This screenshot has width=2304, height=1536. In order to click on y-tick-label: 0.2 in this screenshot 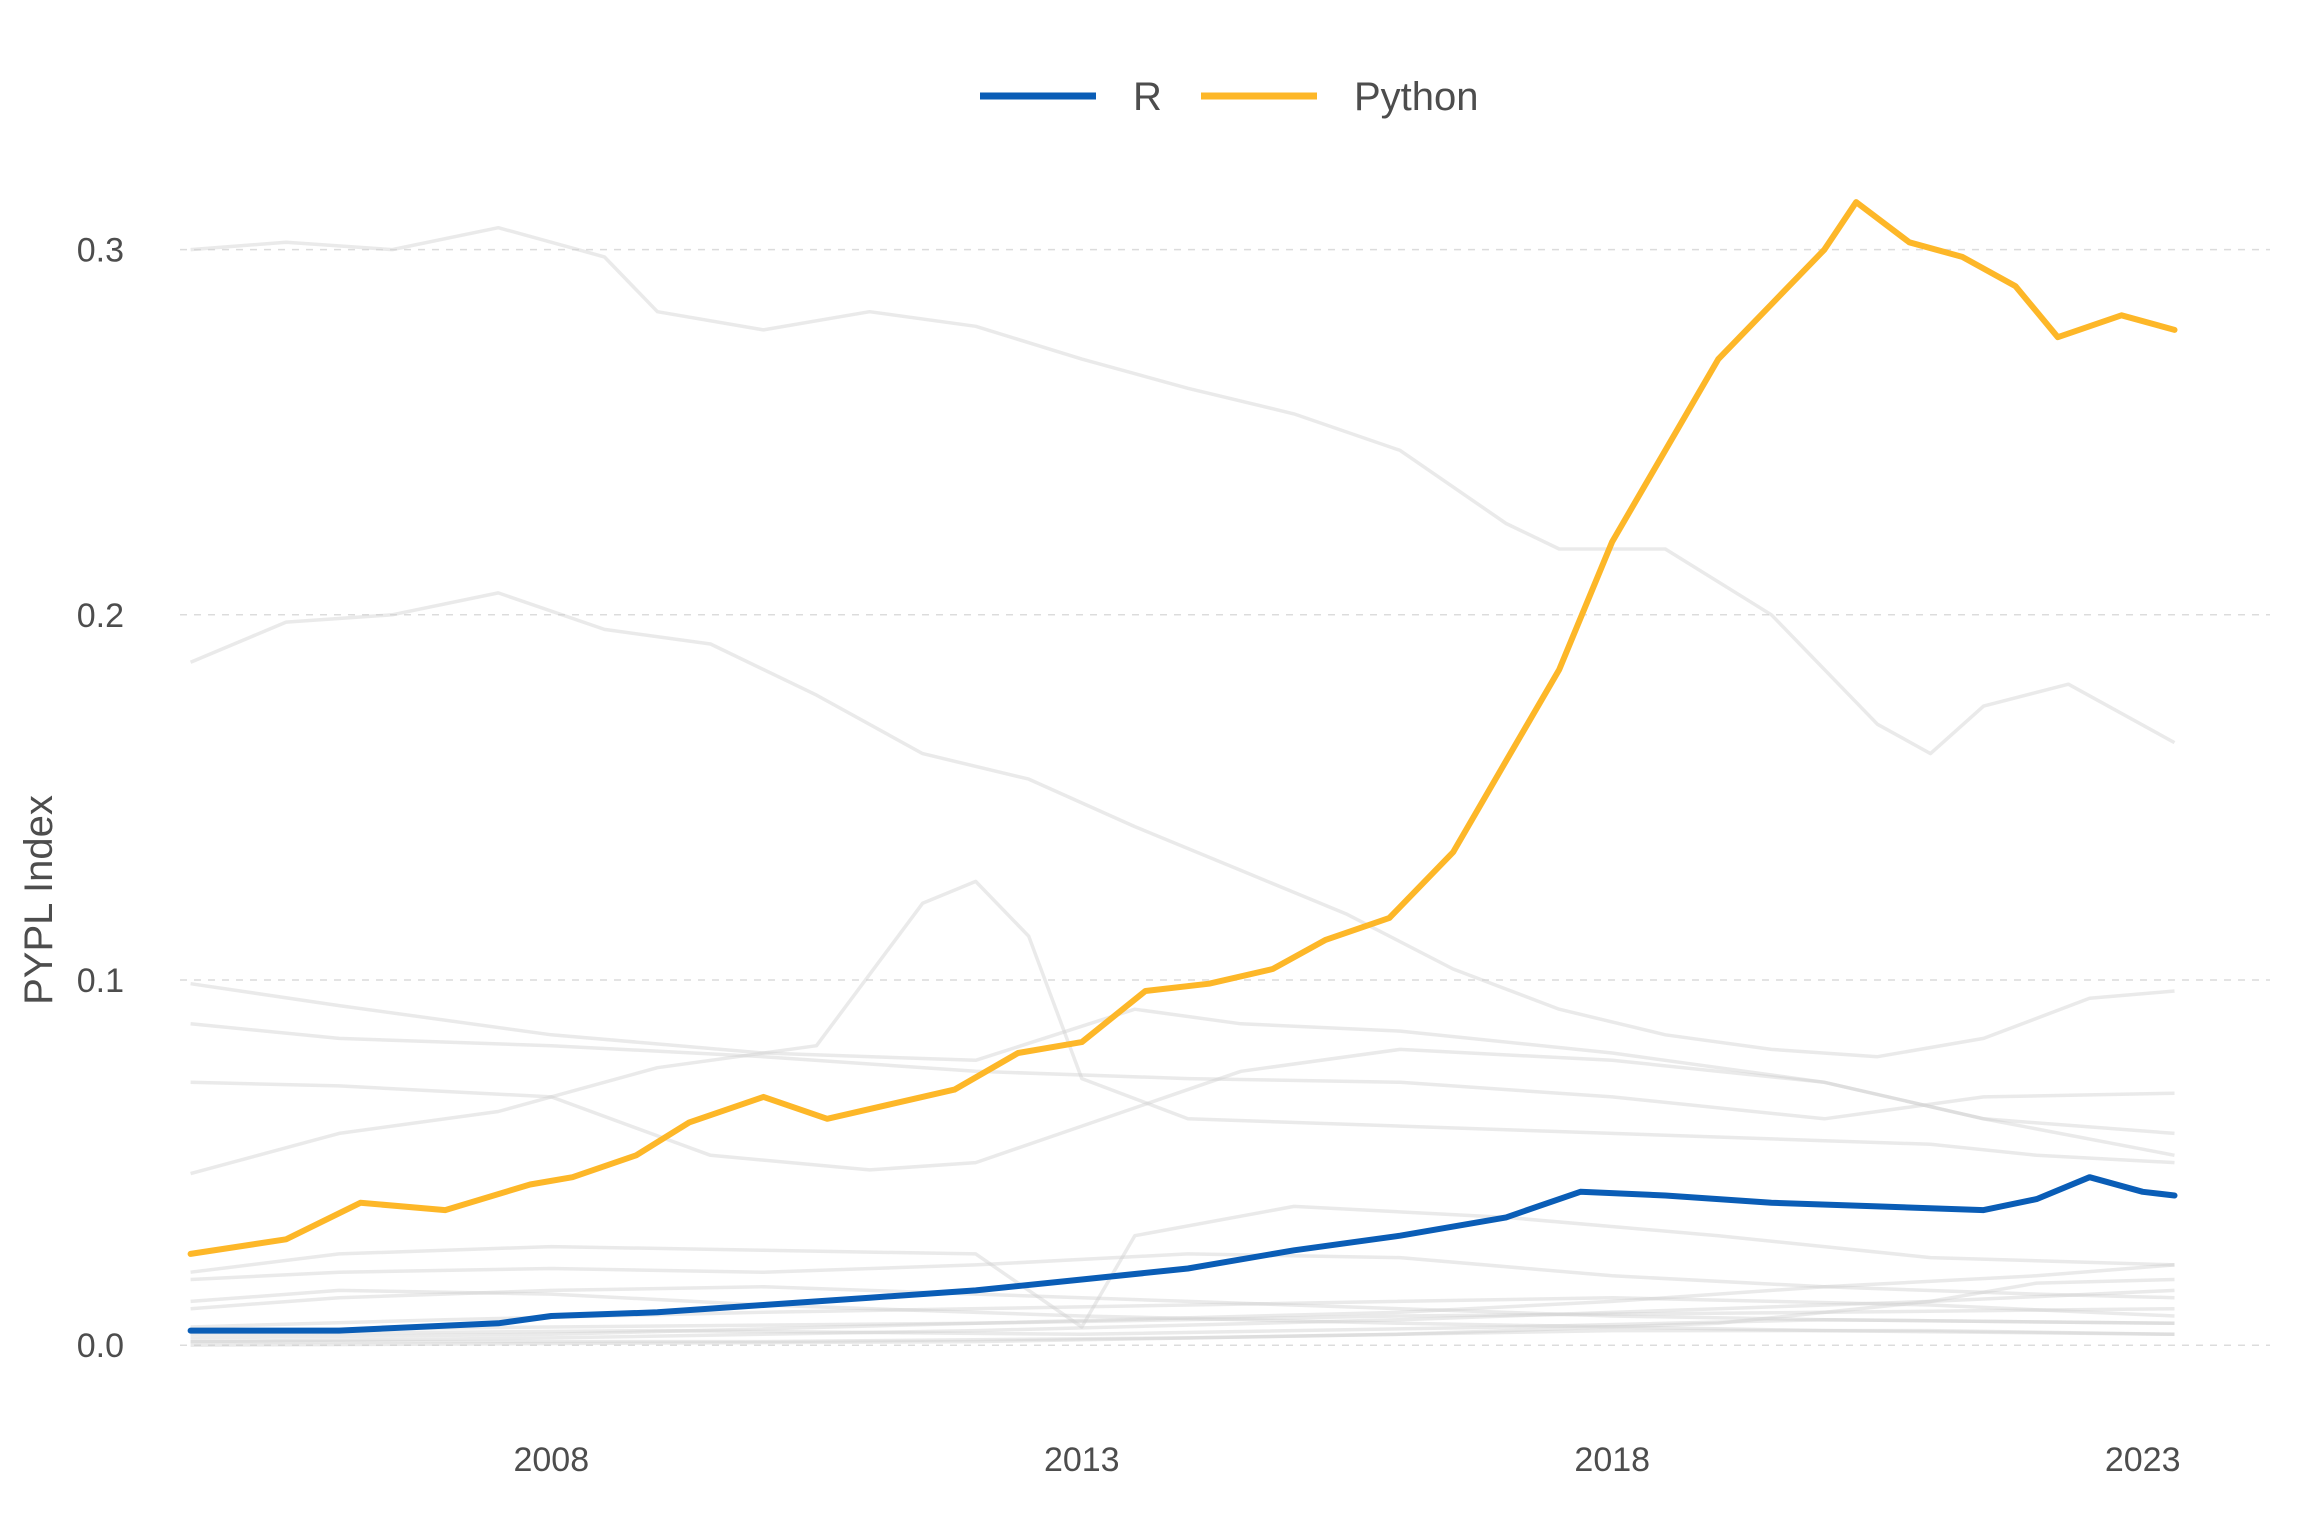, I will do `click(100, 616)`.